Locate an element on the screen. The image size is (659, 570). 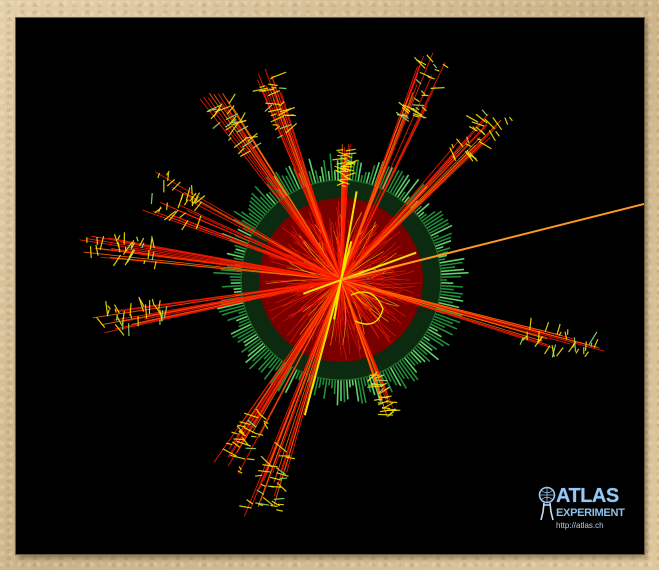
muon-track is located at coordinates (360, 273).